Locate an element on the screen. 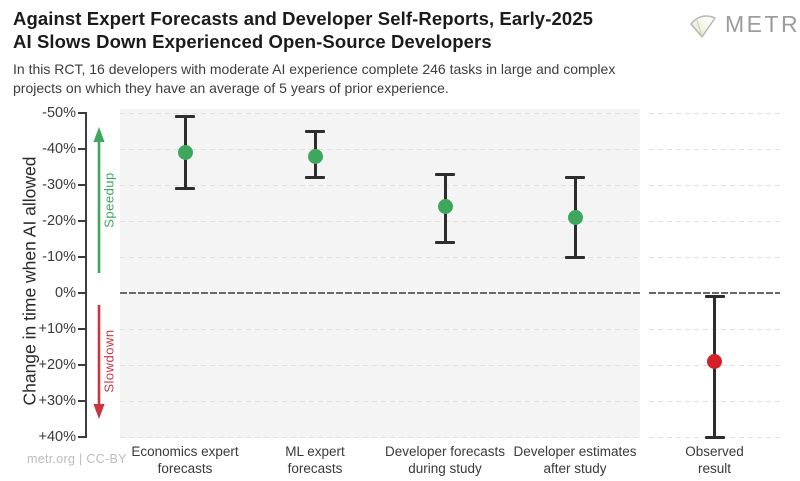 The image size is (800, 481). y-axis-line is located at coordinates (86, 275).